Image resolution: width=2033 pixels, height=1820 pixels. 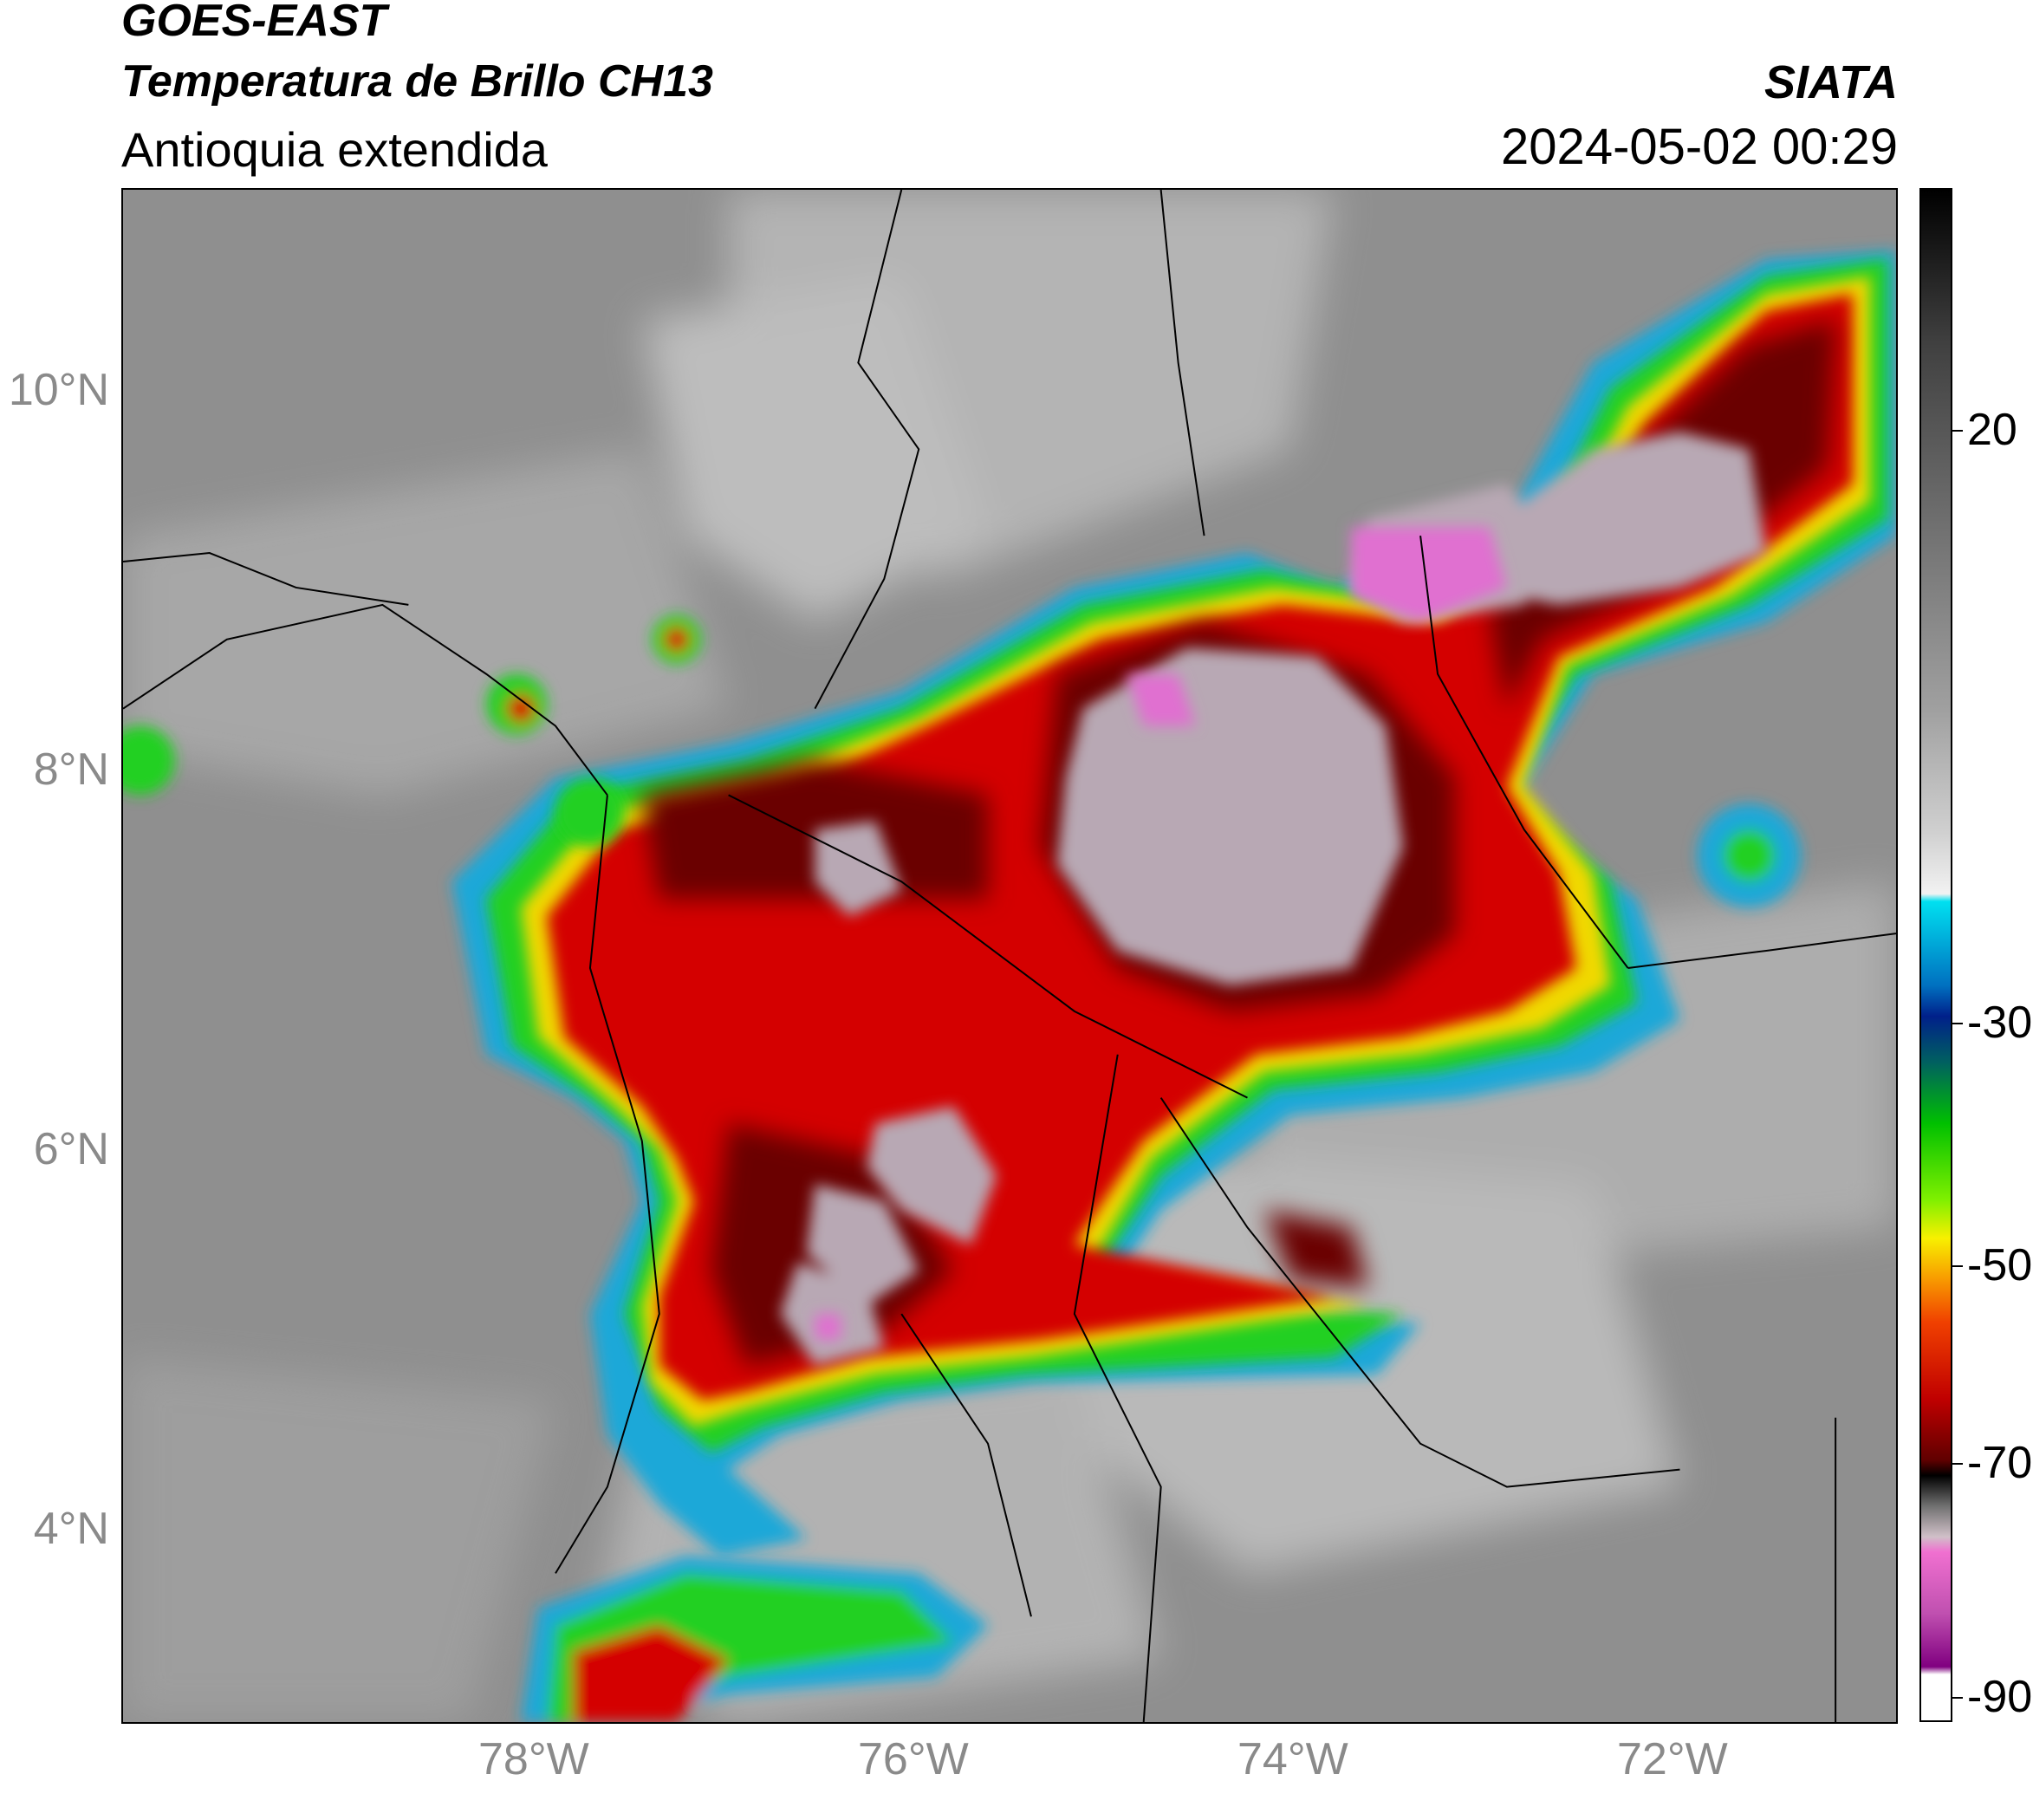 What do you see at coordinates (2000, 1265) in the screenshot?
I see `colorbar-tick-minus50: -50` at bounding box center [2000, 1265].